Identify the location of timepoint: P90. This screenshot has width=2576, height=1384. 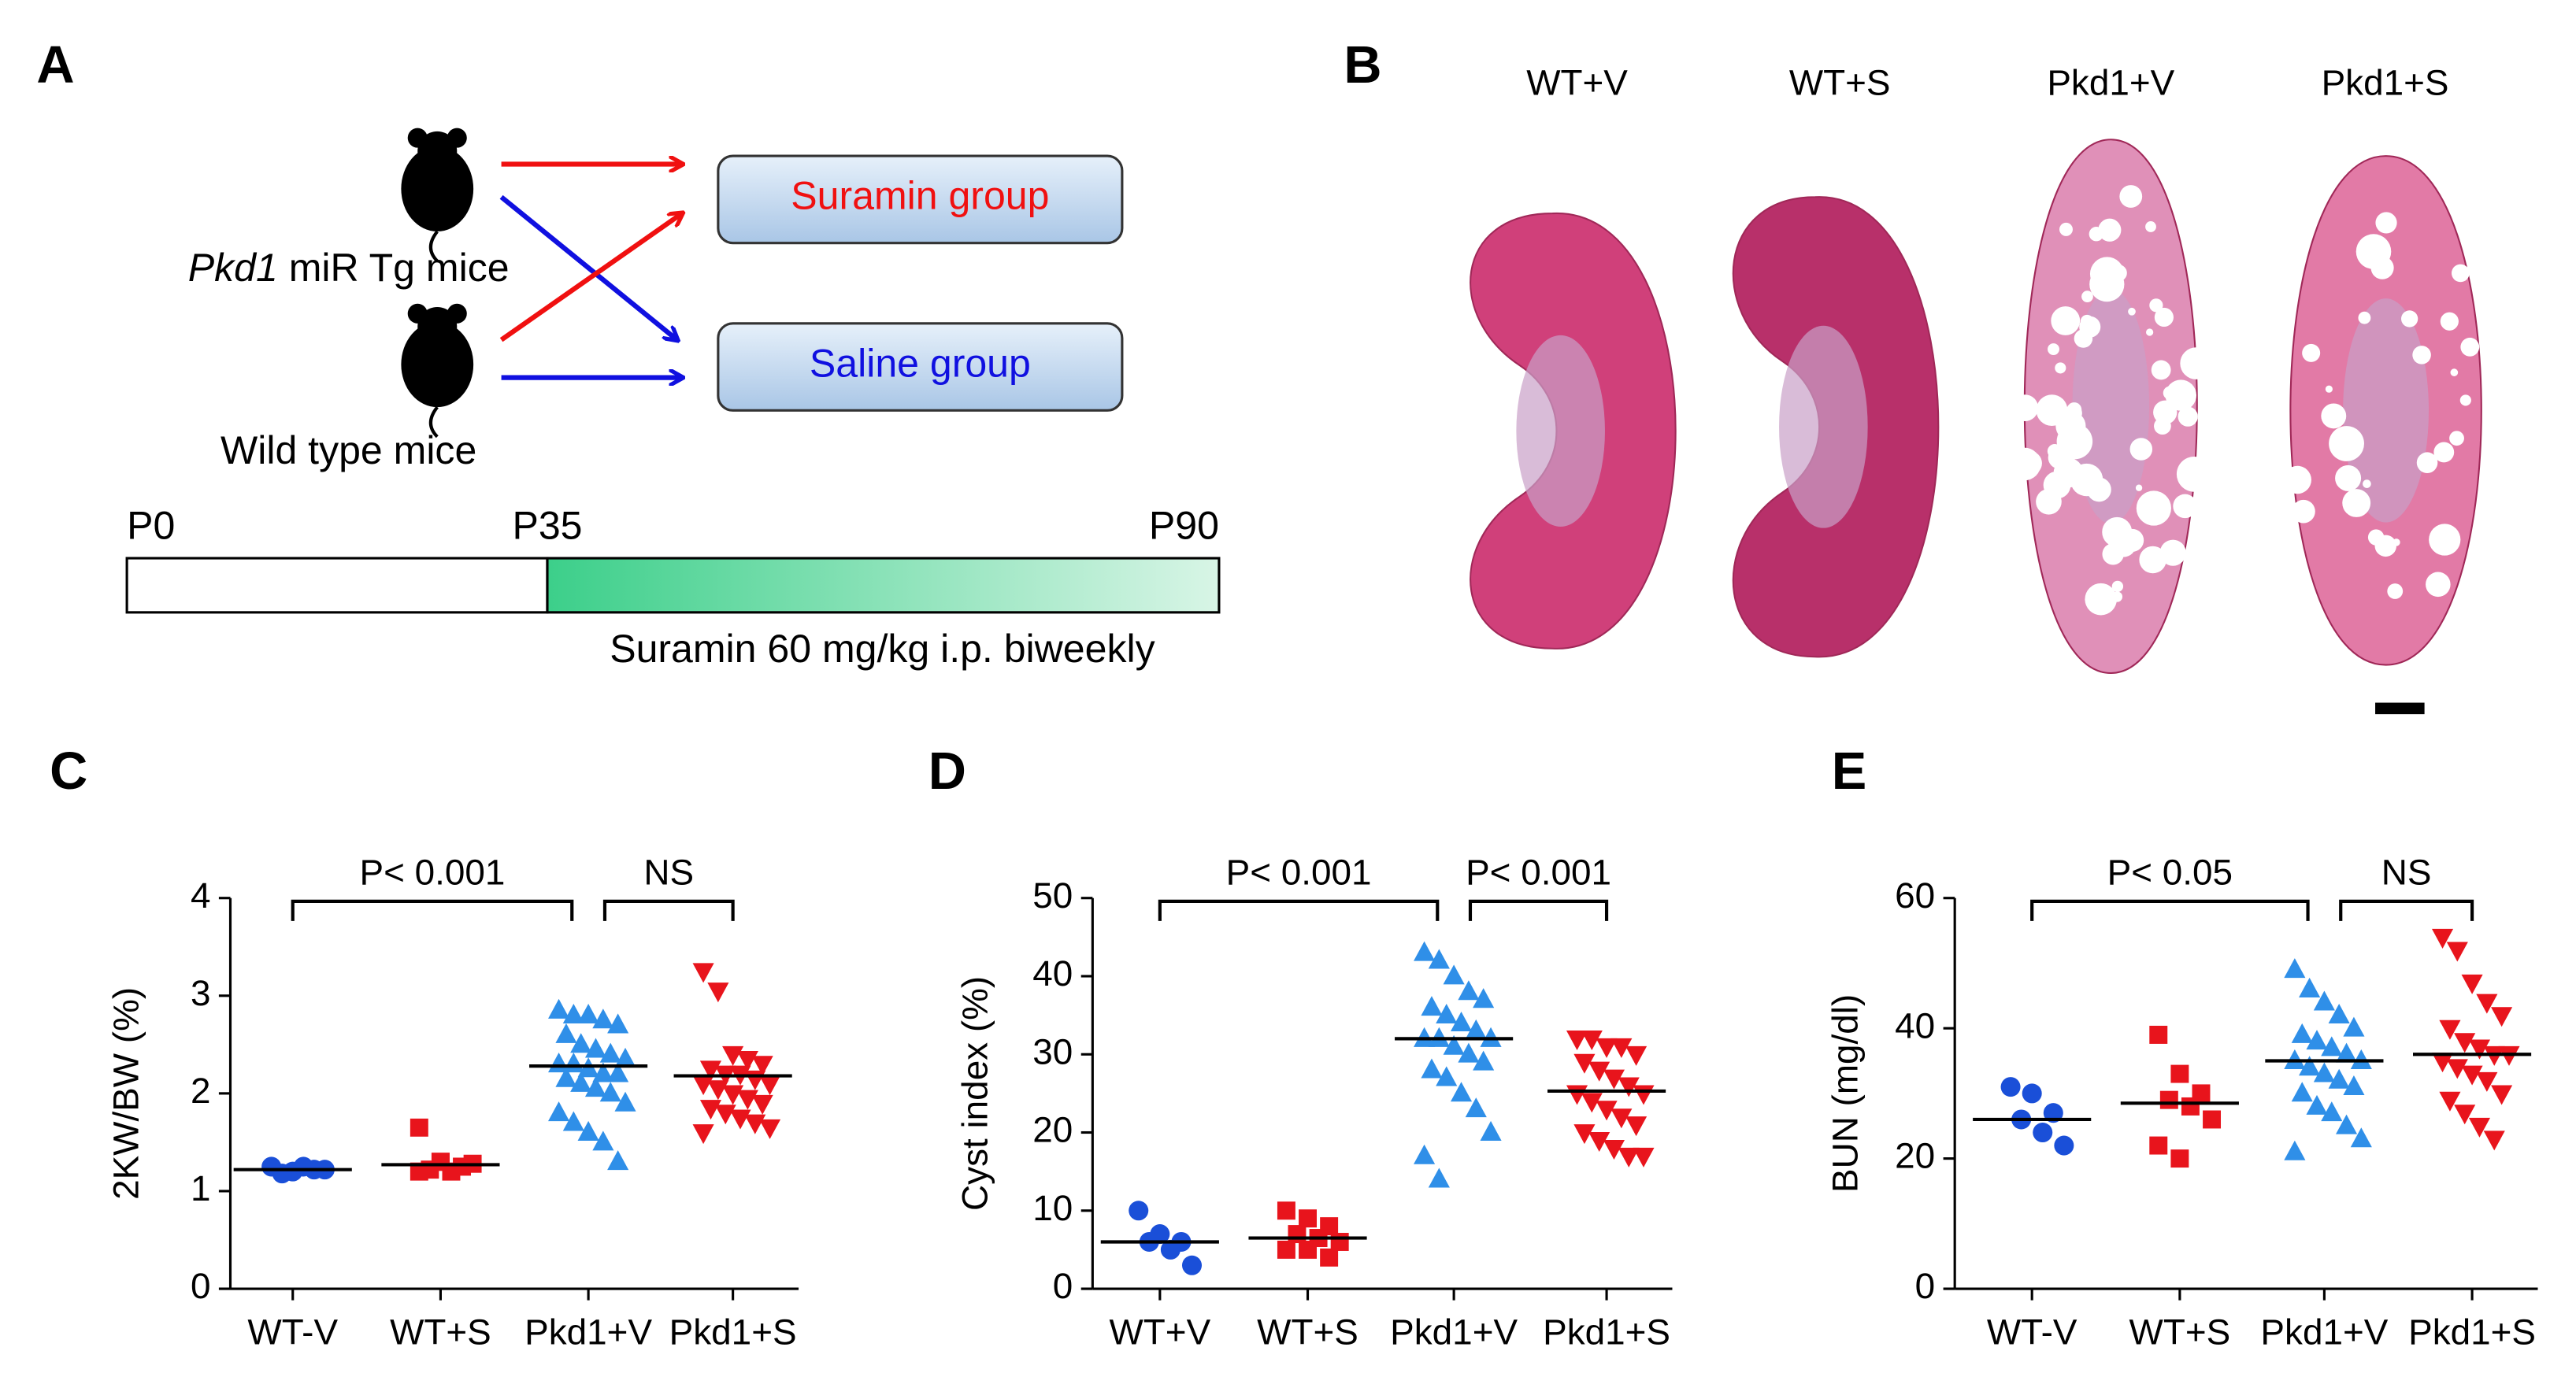
(1184, 526).